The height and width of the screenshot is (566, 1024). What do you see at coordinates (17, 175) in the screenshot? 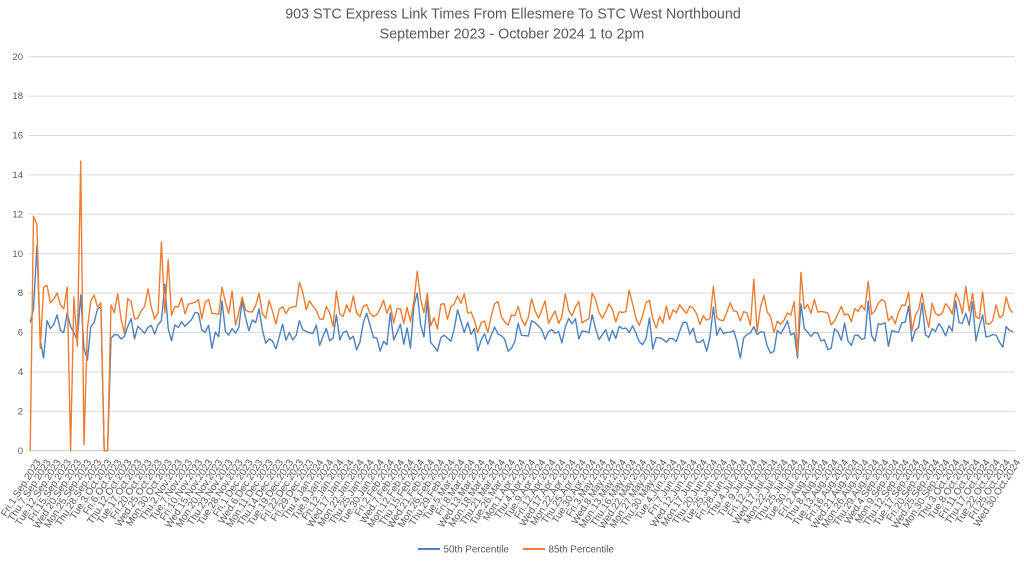
I see `svg-text: 14` at bounding box center [17, 175].